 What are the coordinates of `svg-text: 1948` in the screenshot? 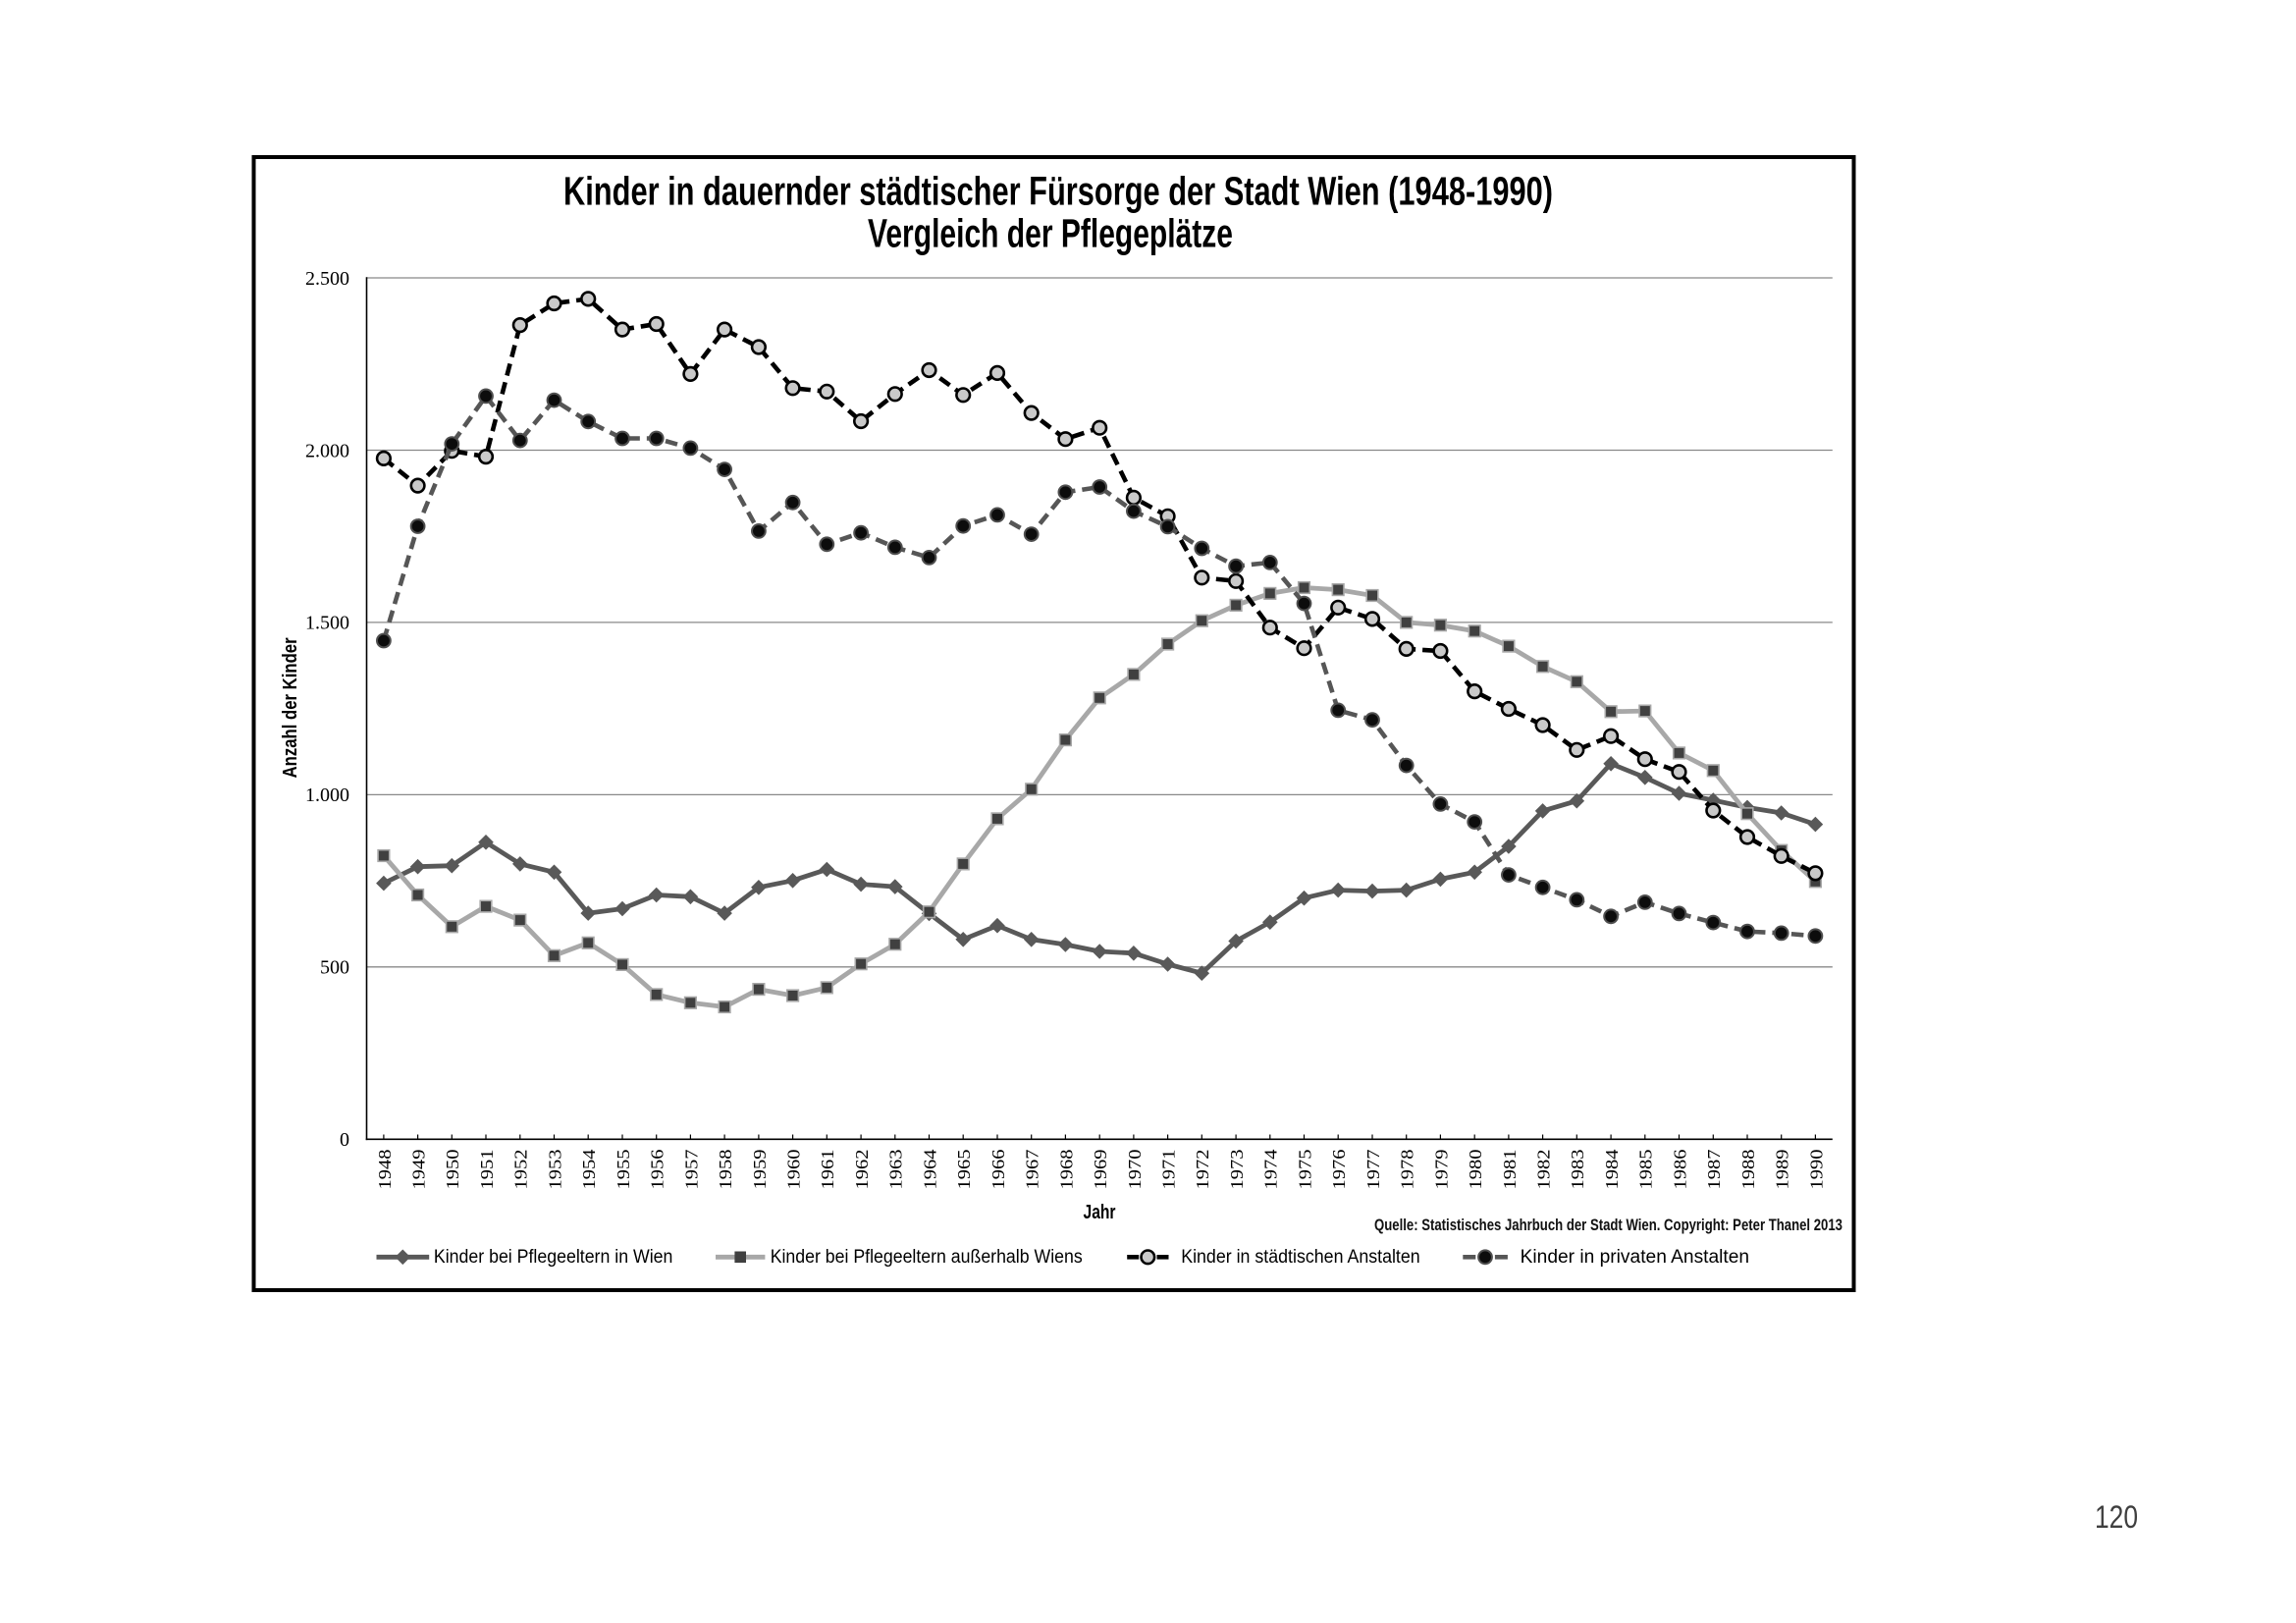 It's located at (385, 1170).